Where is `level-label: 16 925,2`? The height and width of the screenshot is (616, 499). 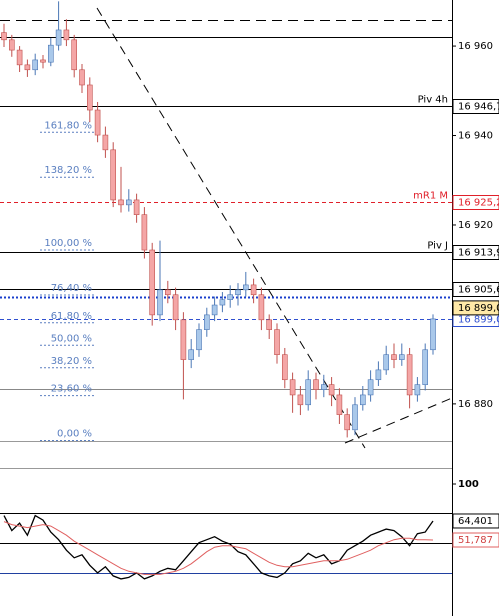 level-label: 16 925,2 is located at coordinates (478, 203).